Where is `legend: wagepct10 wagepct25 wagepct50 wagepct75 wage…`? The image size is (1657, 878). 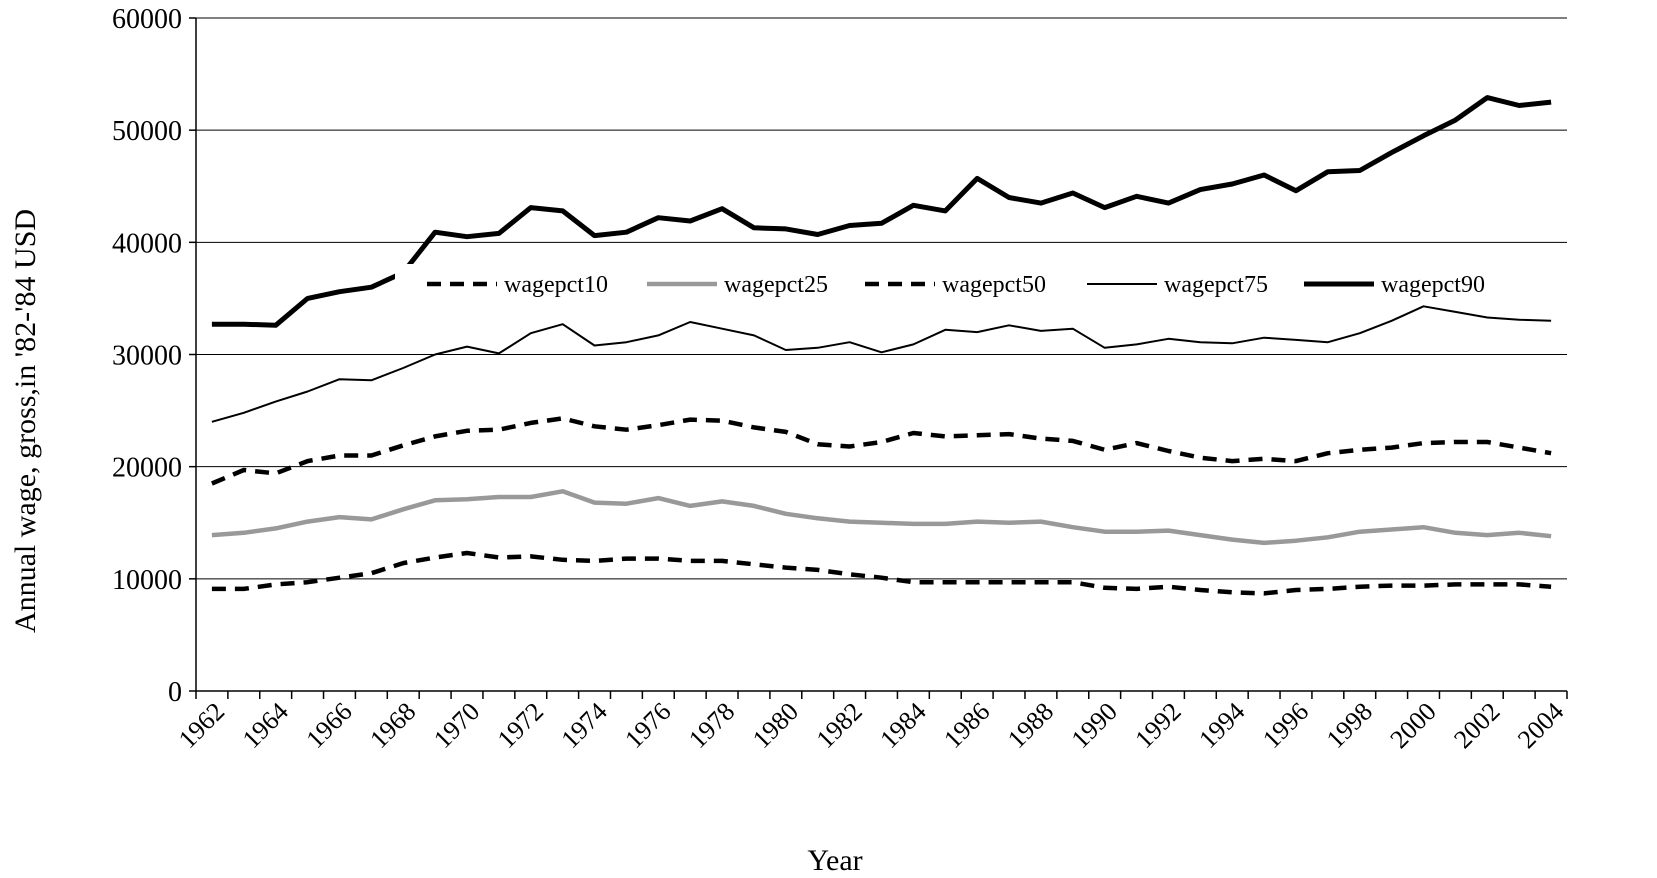 legend: wagepct10 wagepct25 wagepct50 wagepct75 wage… is located at coordinates (952, 284).